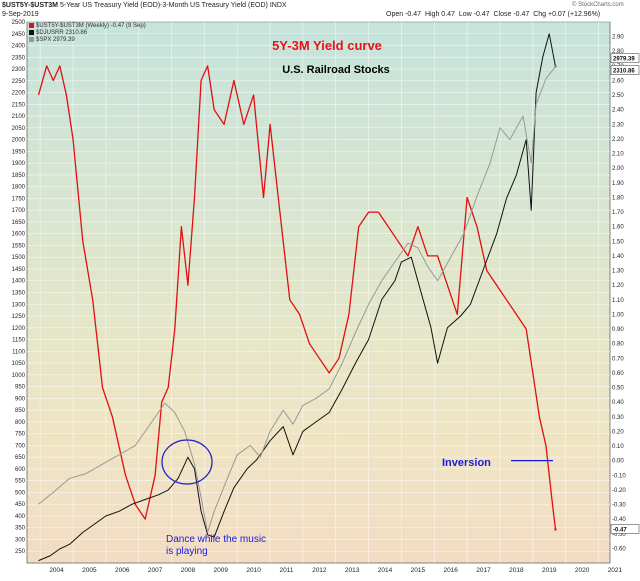 Image resolution: width=640 pixels, height=581 pixels. Describe the element at coordinates (432, 14) in the screenshot. I see `high-label: High` at that location.